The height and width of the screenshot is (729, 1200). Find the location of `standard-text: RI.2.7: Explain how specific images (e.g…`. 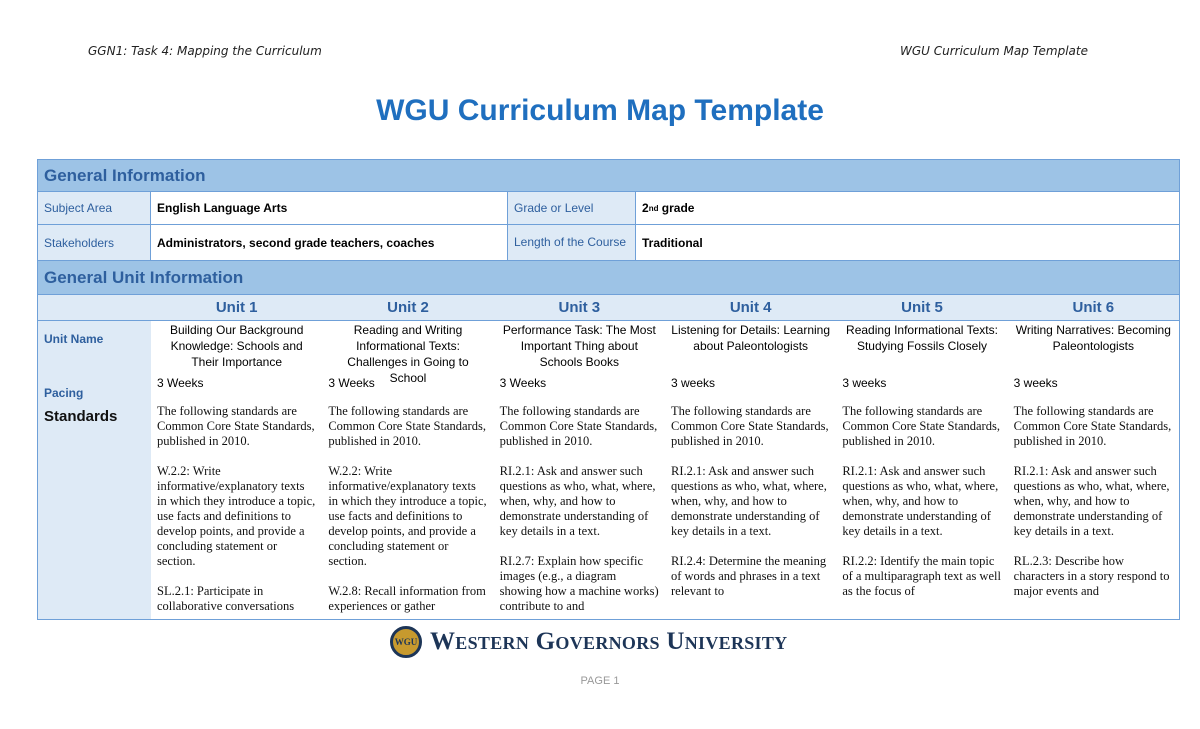

standard-text: RI.2.7: Explain how specific images (e.g… is located at coordinates (579, 583).